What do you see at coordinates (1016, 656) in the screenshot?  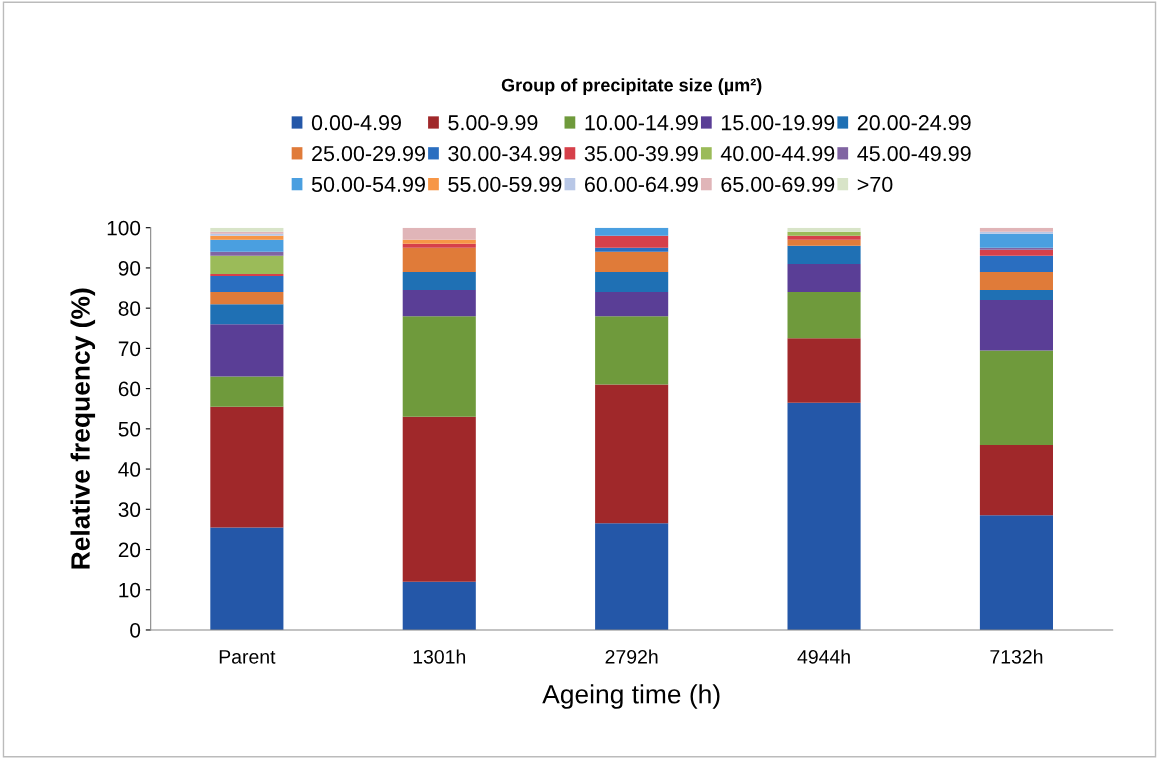 I see `x-tick-label: 7132h` at bounding box center [1016, 656].